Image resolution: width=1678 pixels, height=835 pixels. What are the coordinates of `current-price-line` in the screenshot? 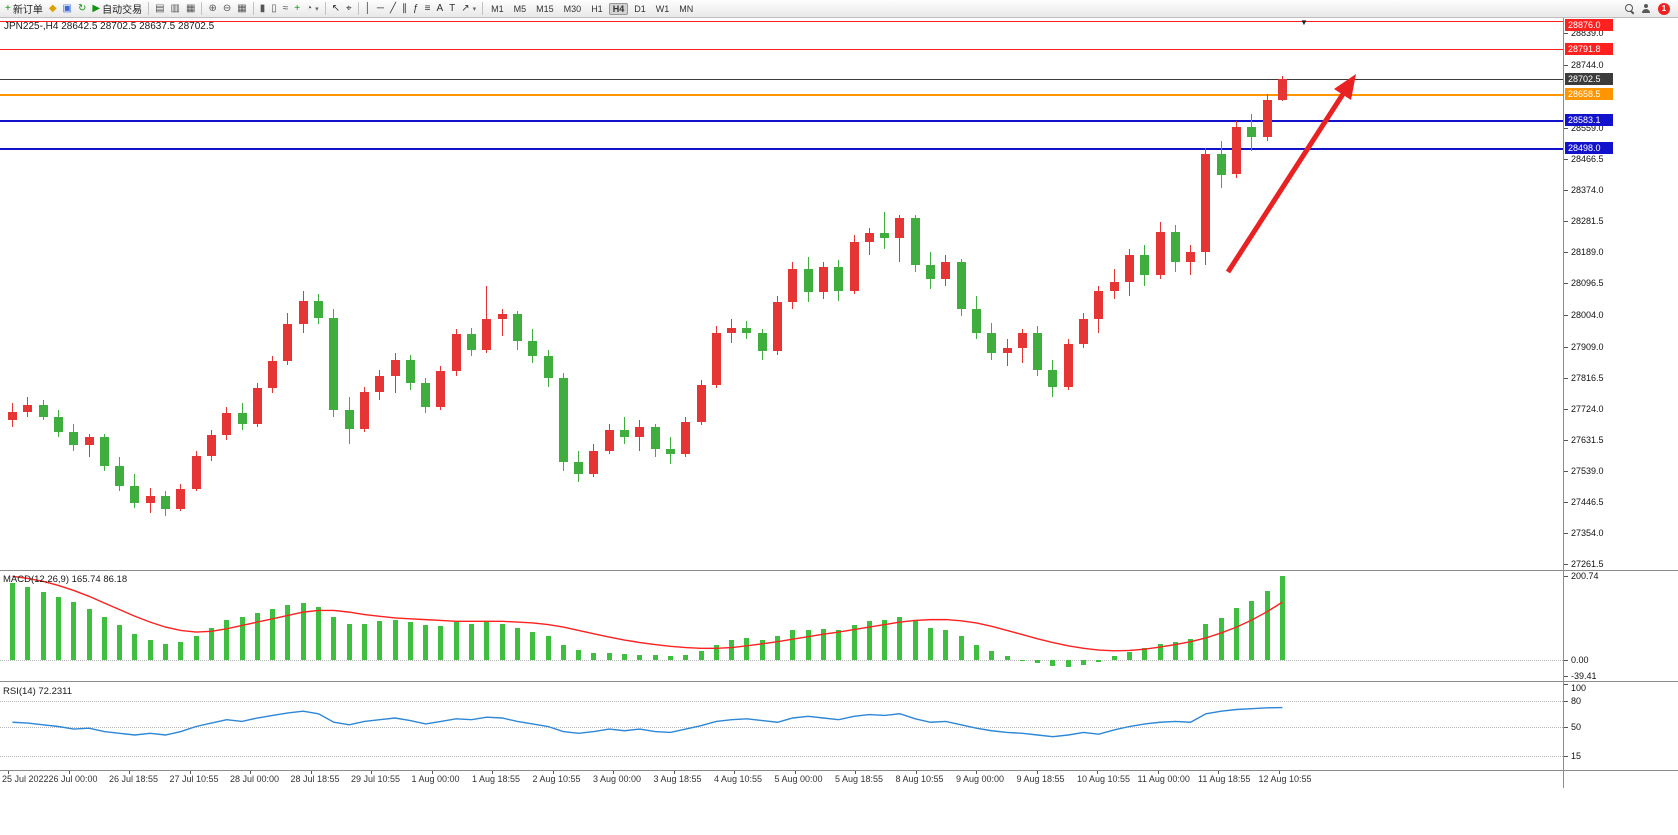 It's located at (781, 79).